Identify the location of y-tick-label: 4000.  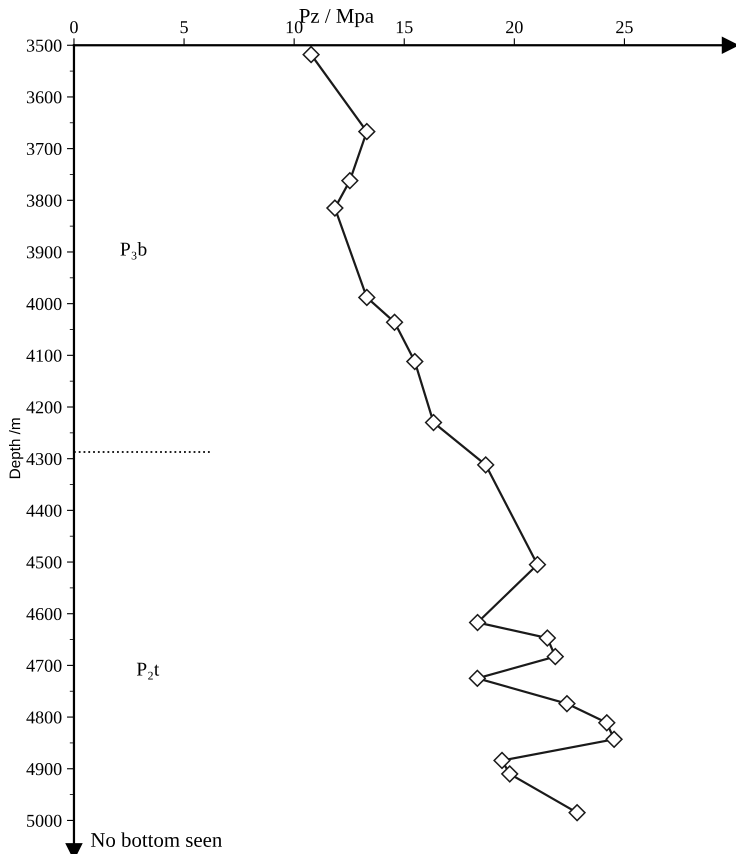
(44, 304).